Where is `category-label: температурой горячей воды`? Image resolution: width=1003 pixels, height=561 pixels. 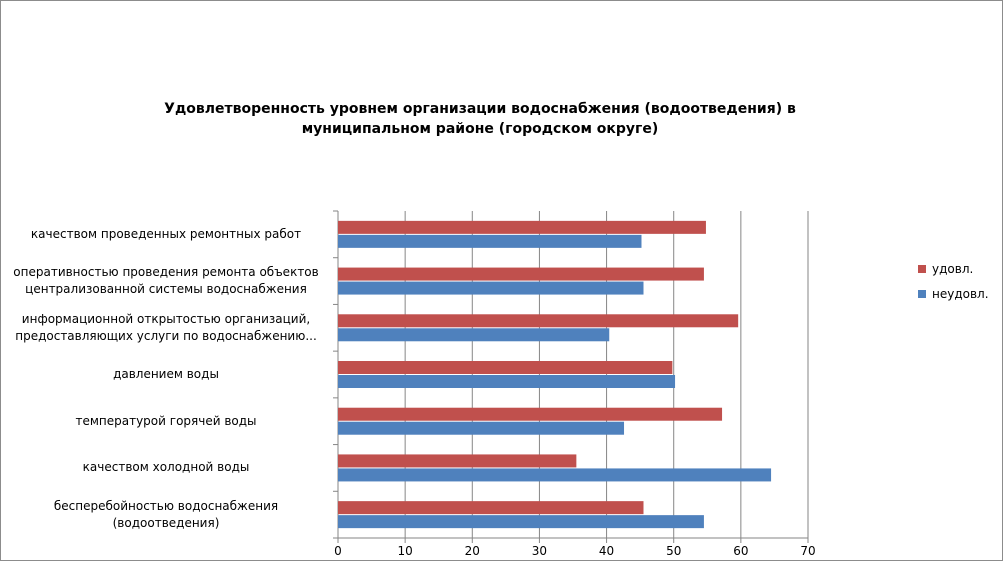
category-label: температурой горячей воды is located at coordinates (166, 421).